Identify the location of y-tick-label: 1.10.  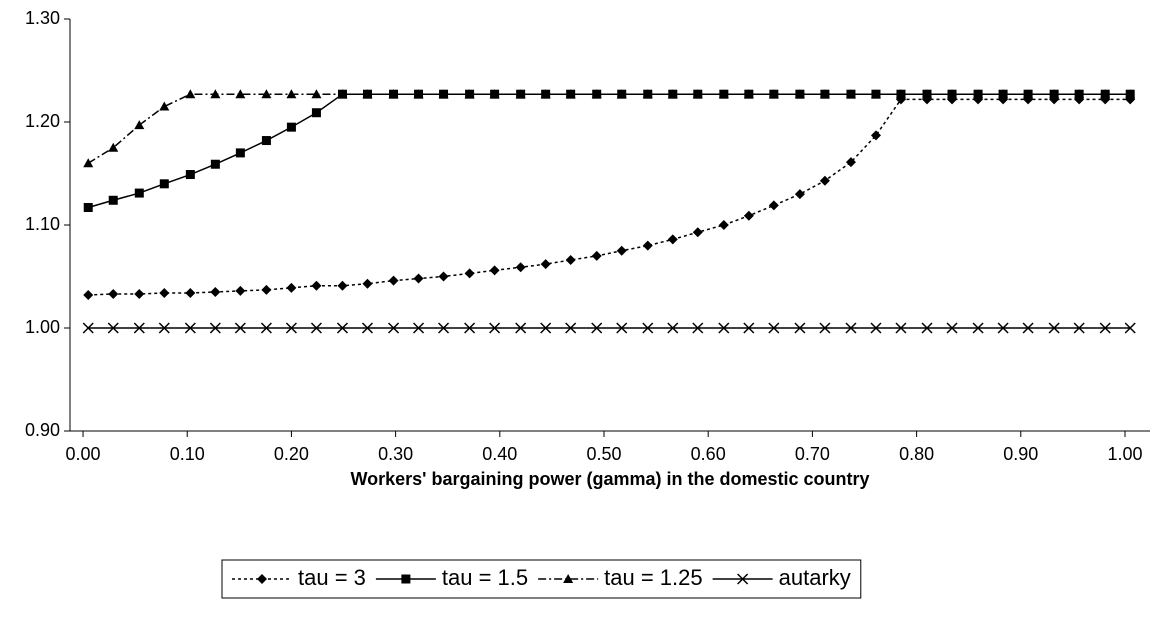
(42, 224).